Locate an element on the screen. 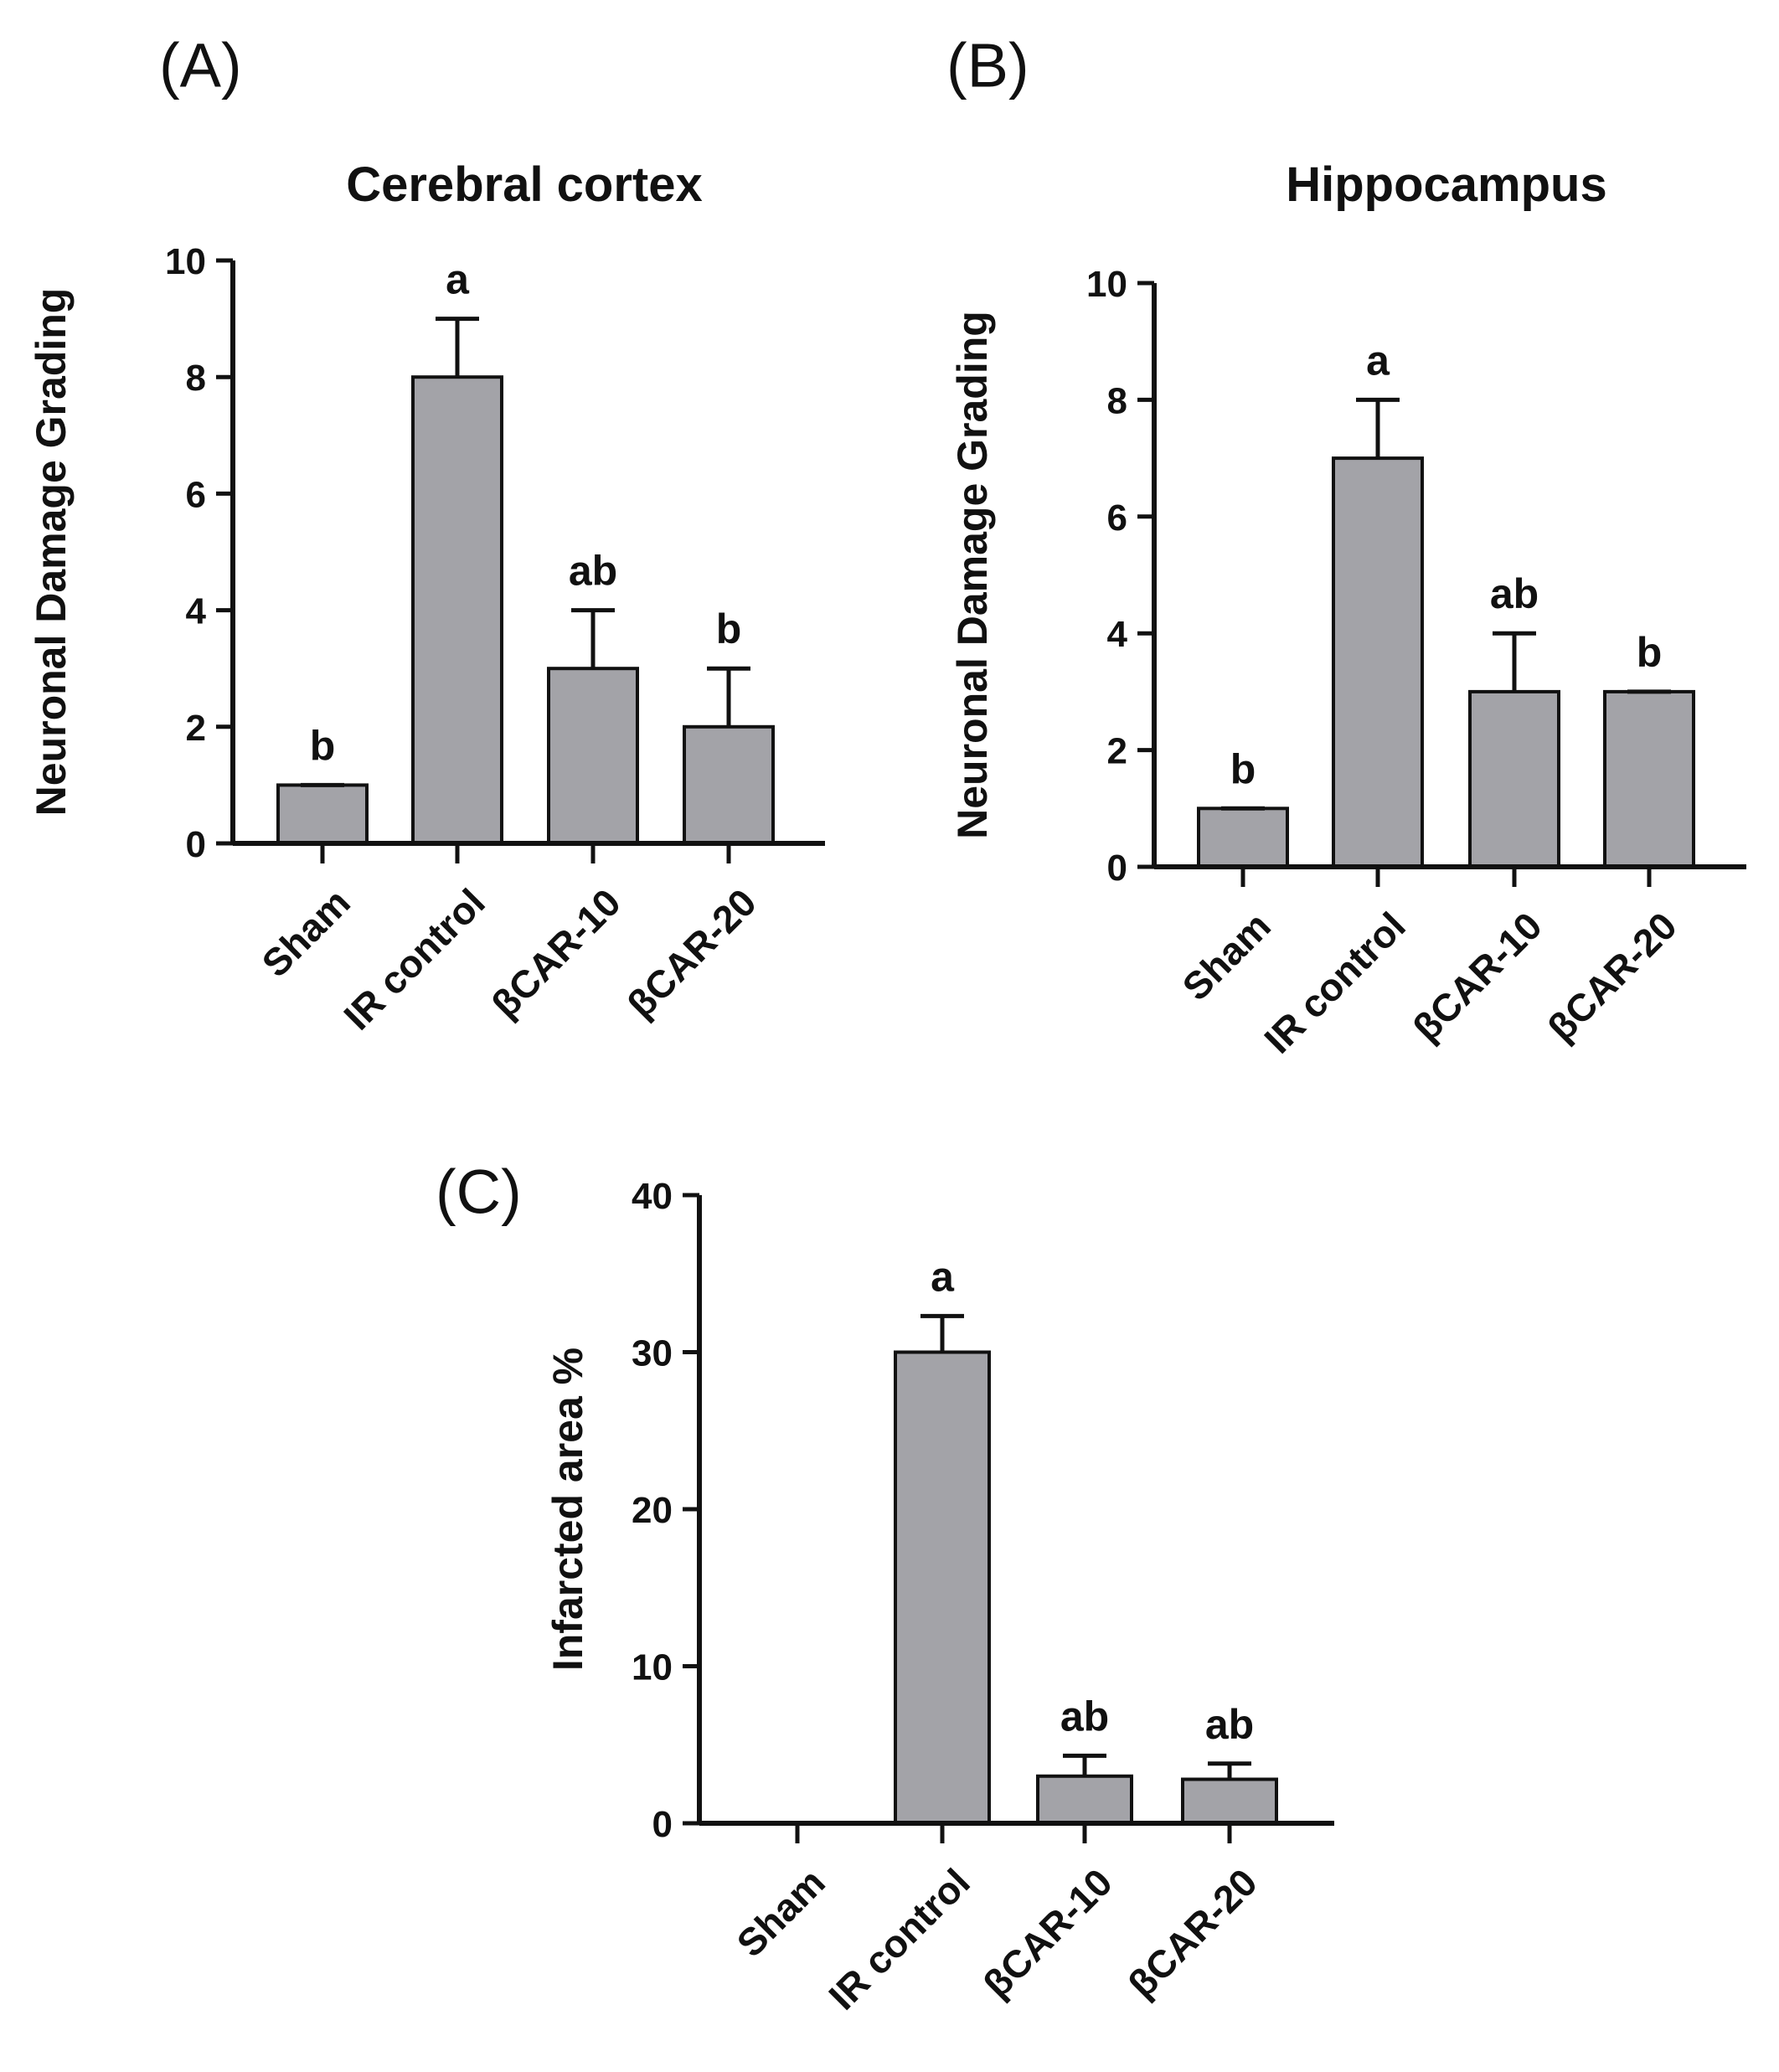 The width and height of the screenshot is (1779, 2072). chart-title: Cerebral cortex is located at coordinates (524, 184).